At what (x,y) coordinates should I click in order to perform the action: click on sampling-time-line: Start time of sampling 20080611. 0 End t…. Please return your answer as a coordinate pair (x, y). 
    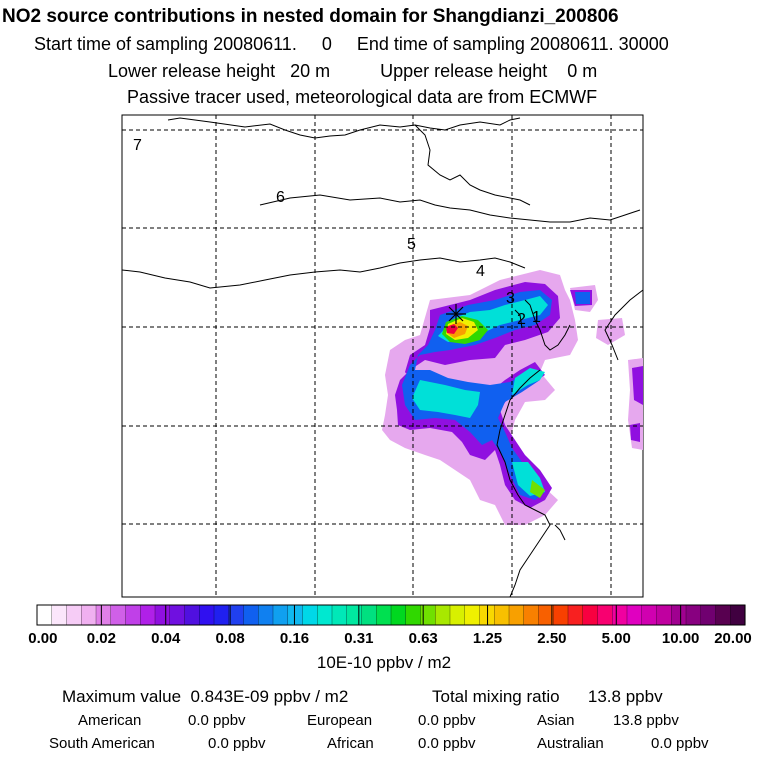
    Looking at the image, I should click on (351, 44).